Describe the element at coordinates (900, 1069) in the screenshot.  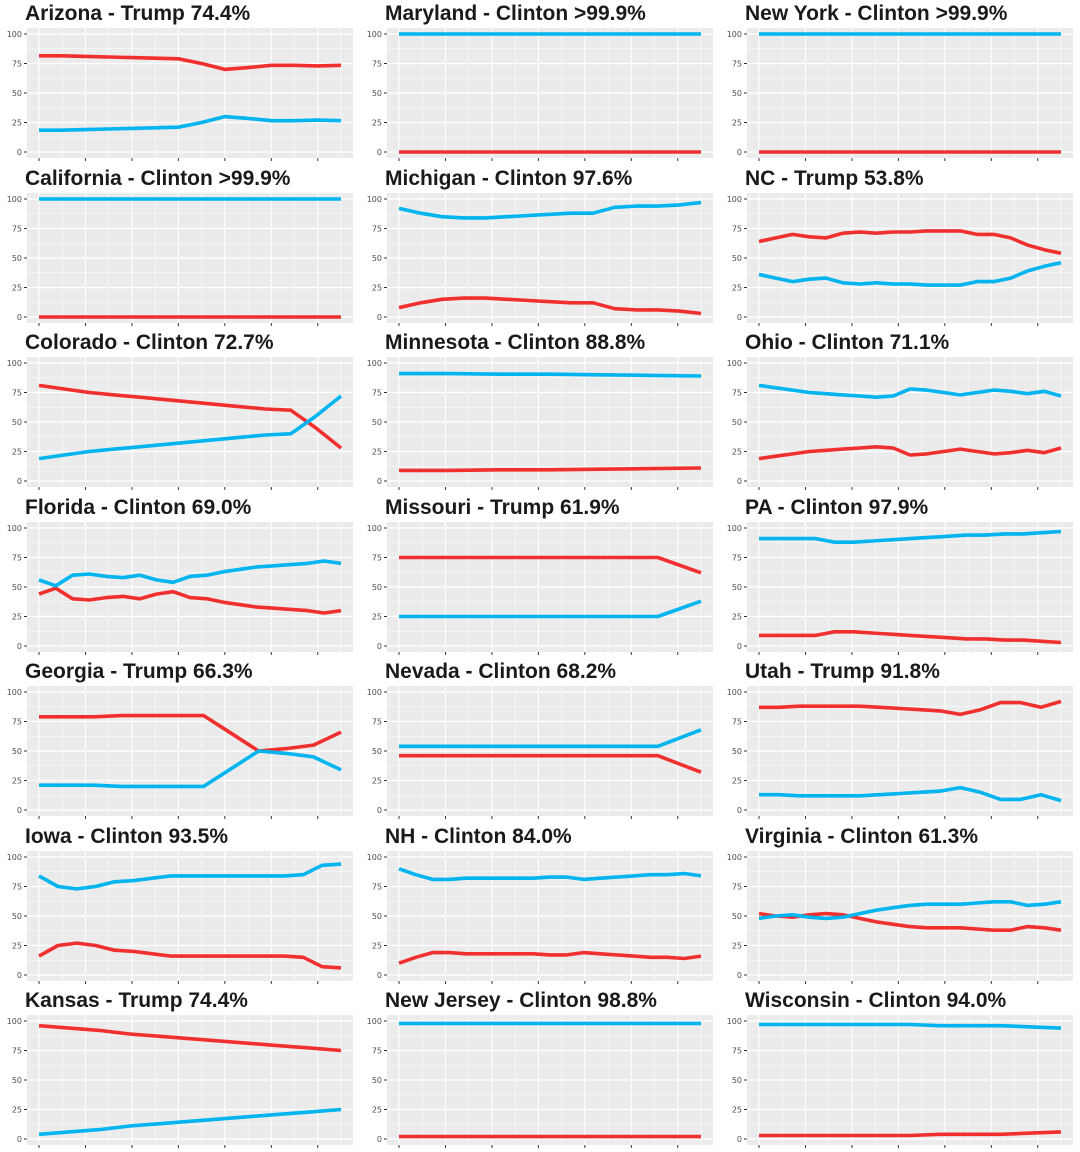
I see `chart-panel: Wisconsin - Clinton 94.0% 0 25 50 75 100` at that location.